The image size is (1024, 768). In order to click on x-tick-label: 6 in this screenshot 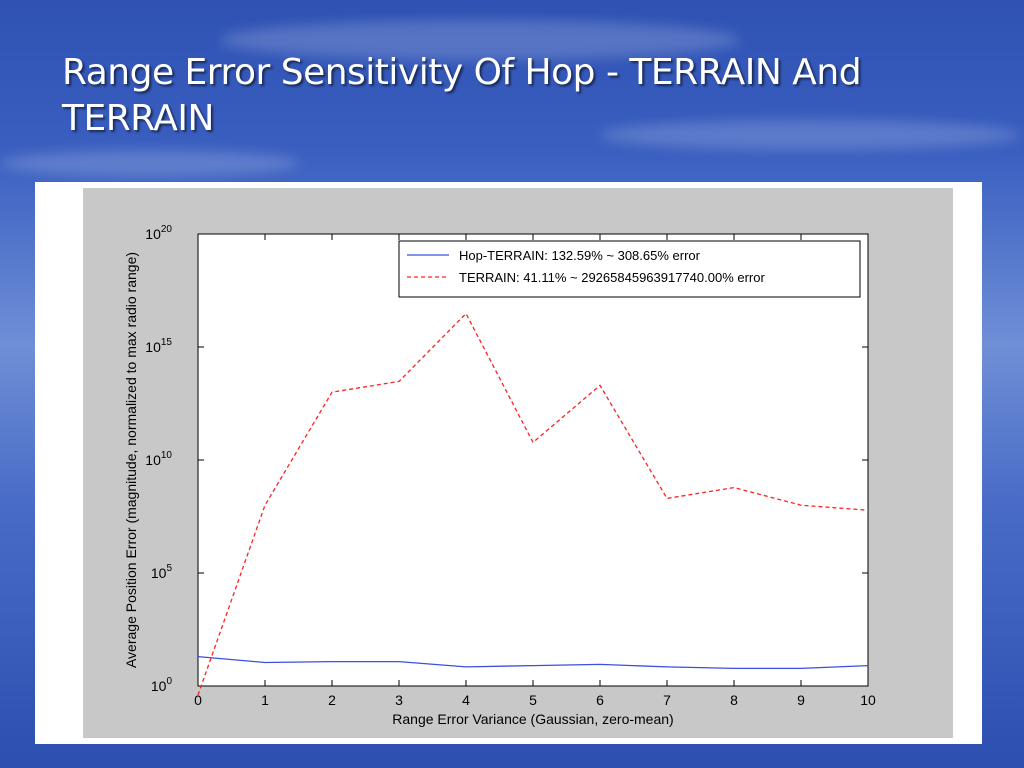, I will do `click(600, 700)`.